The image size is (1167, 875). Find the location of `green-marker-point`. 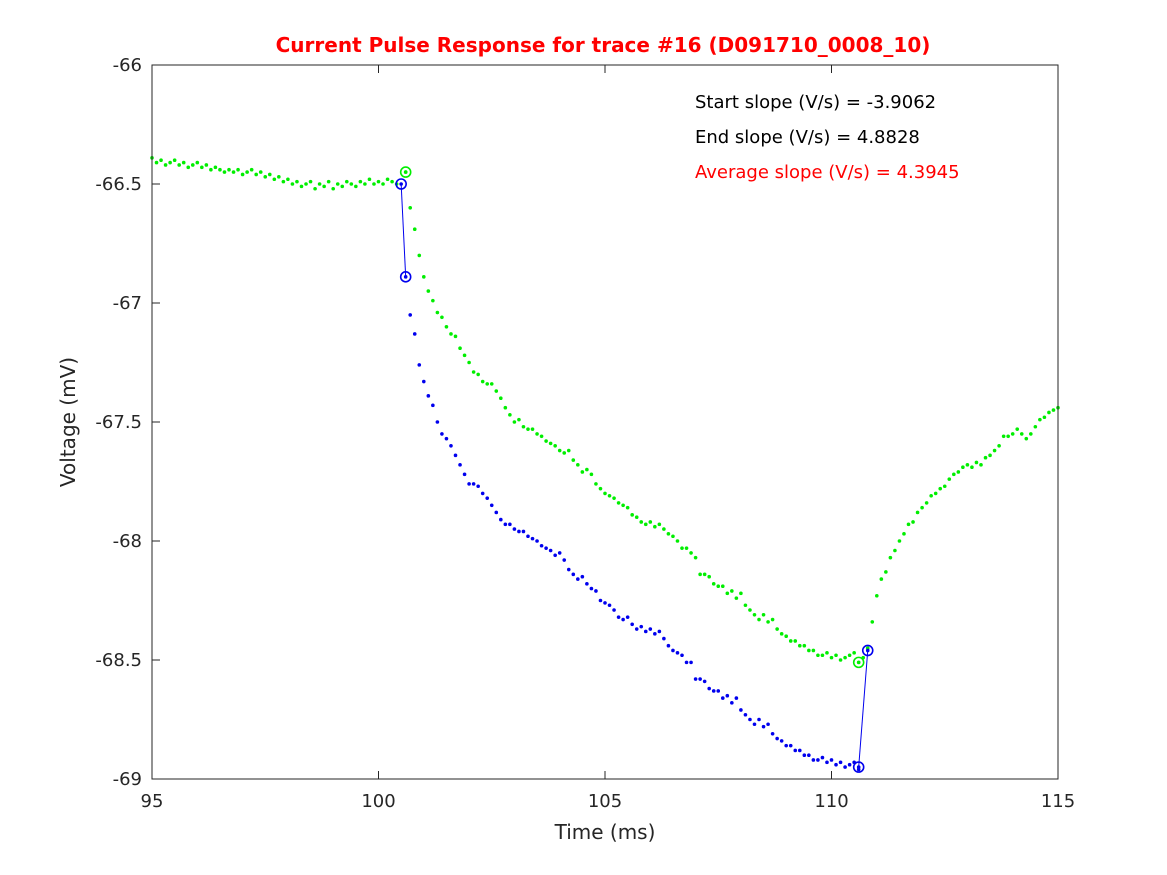

green-marker-point is located at coordinates (858, 662).